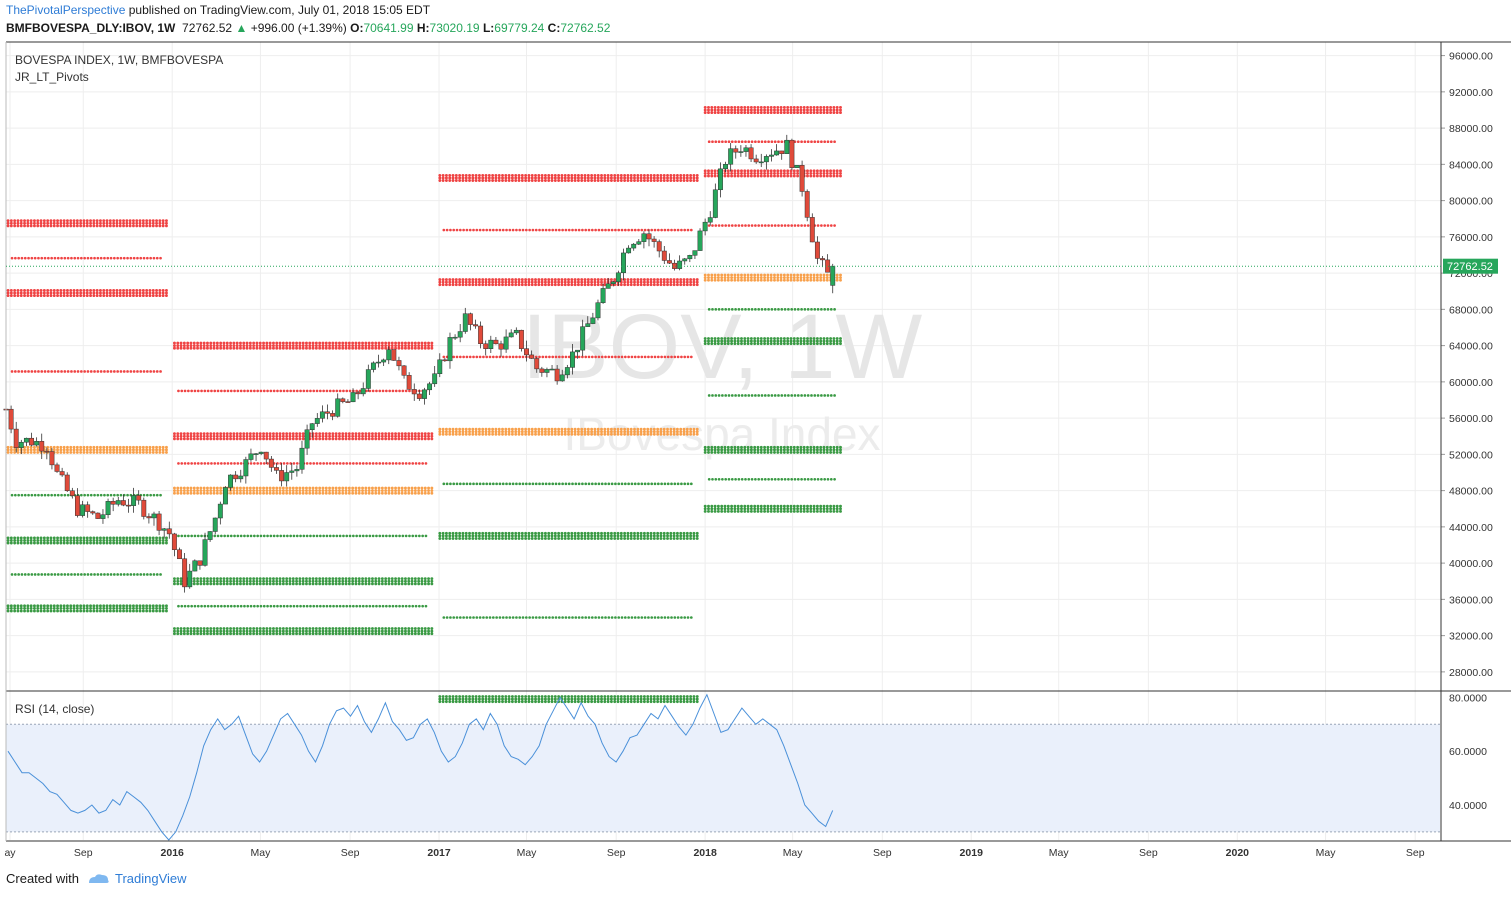  I want to click on price-tag-text: 72762.52, so click(1470, 267).